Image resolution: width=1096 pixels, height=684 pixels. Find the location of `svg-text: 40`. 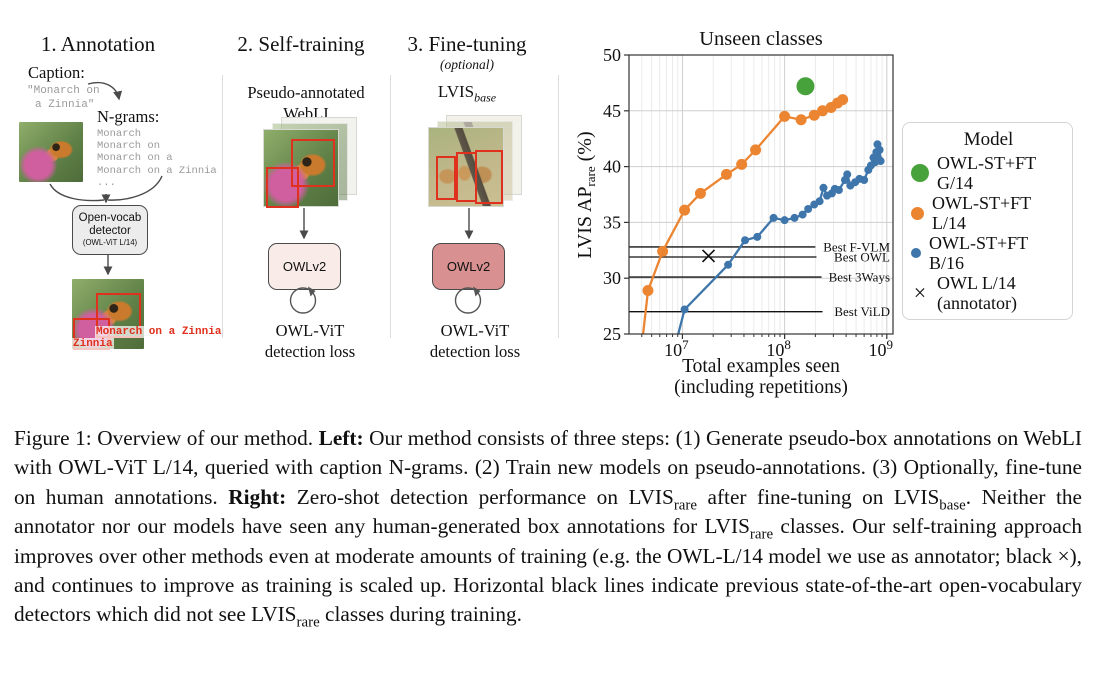

svg-text: 40 is located at coordinates (612, 167).